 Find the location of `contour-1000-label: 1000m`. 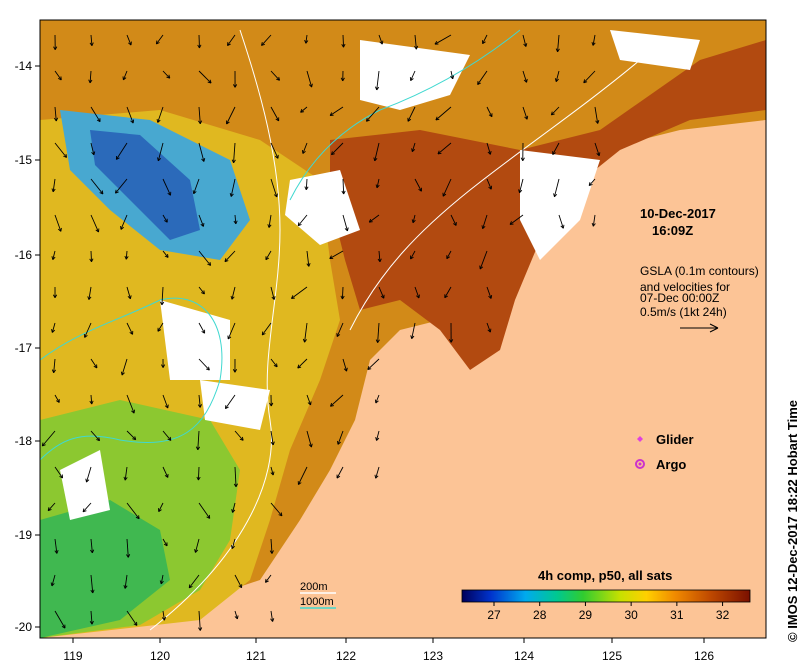

contour-1000-label: 1000m is located at coordinates (317, 602).